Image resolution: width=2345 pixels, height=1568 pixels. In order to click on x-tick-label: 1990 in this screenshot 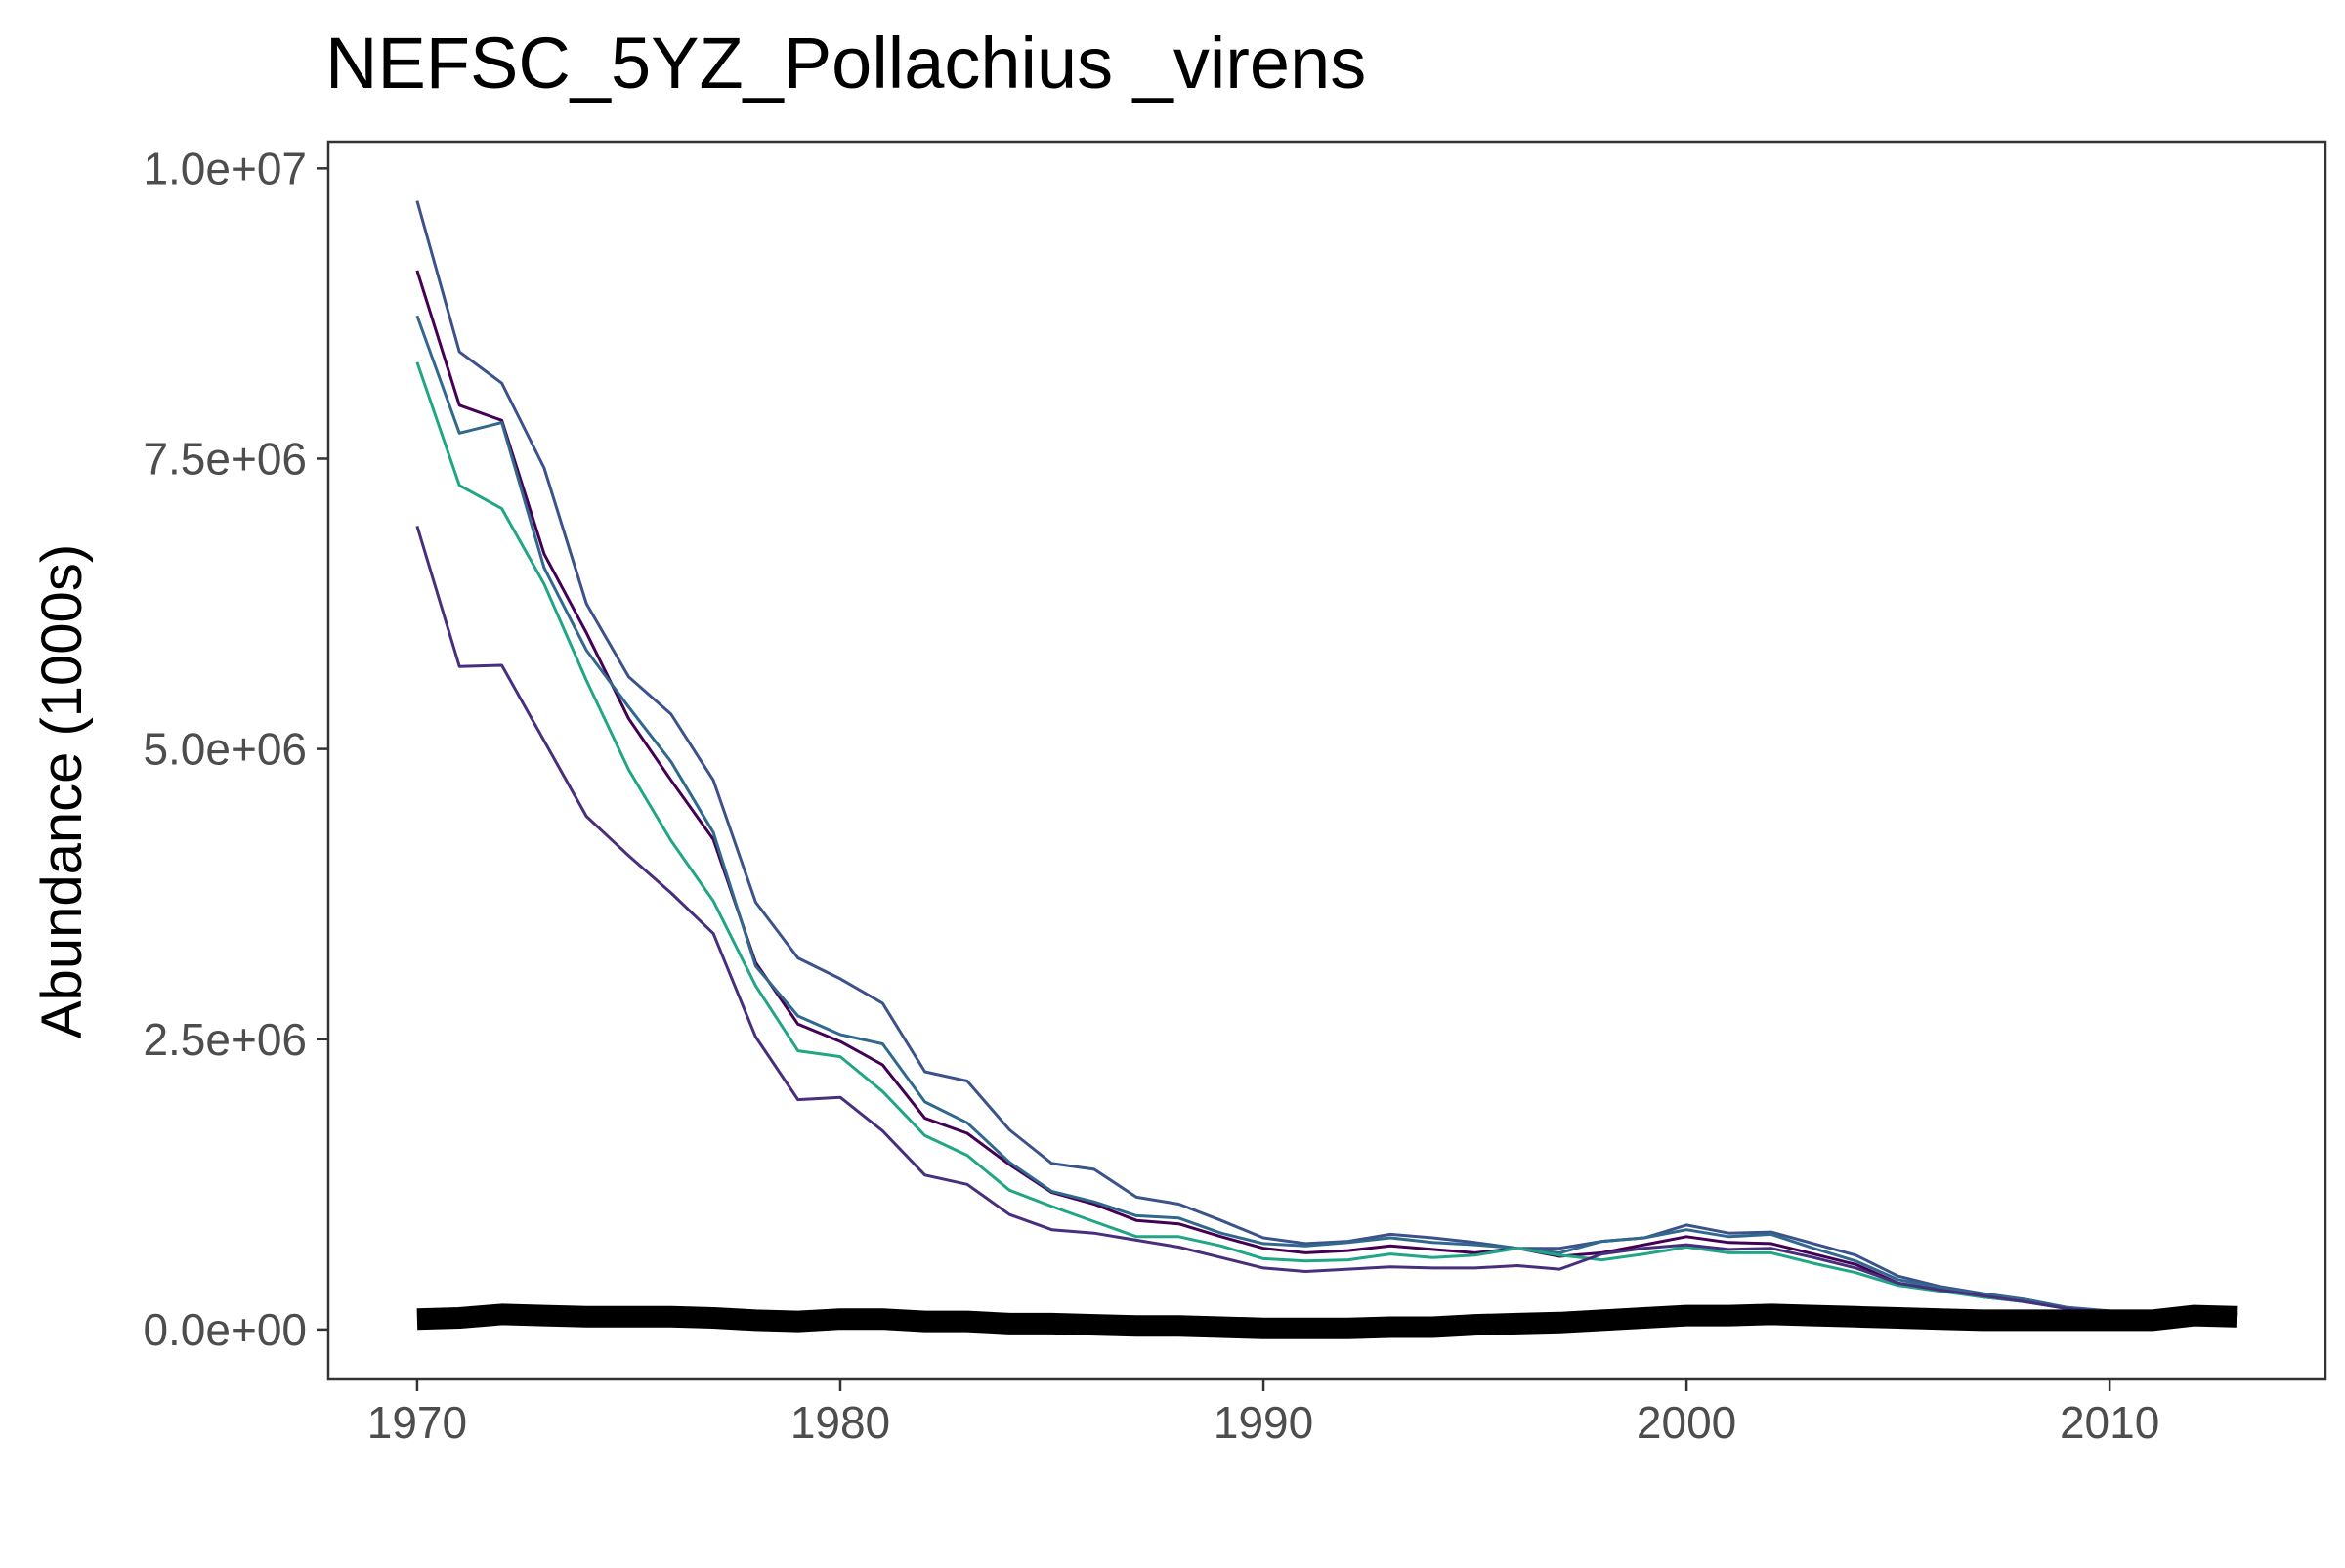, I will do `click(1263, 1422)`.